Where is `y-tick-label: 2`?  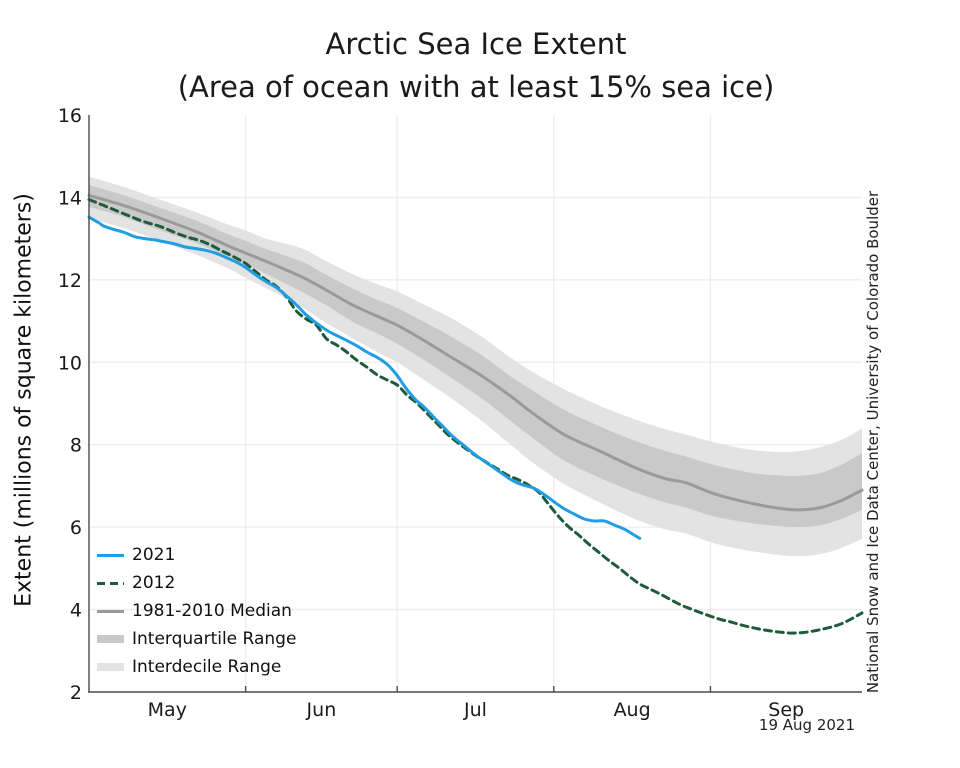 y-tick-label: 2 is located at coordinates (76, 693).